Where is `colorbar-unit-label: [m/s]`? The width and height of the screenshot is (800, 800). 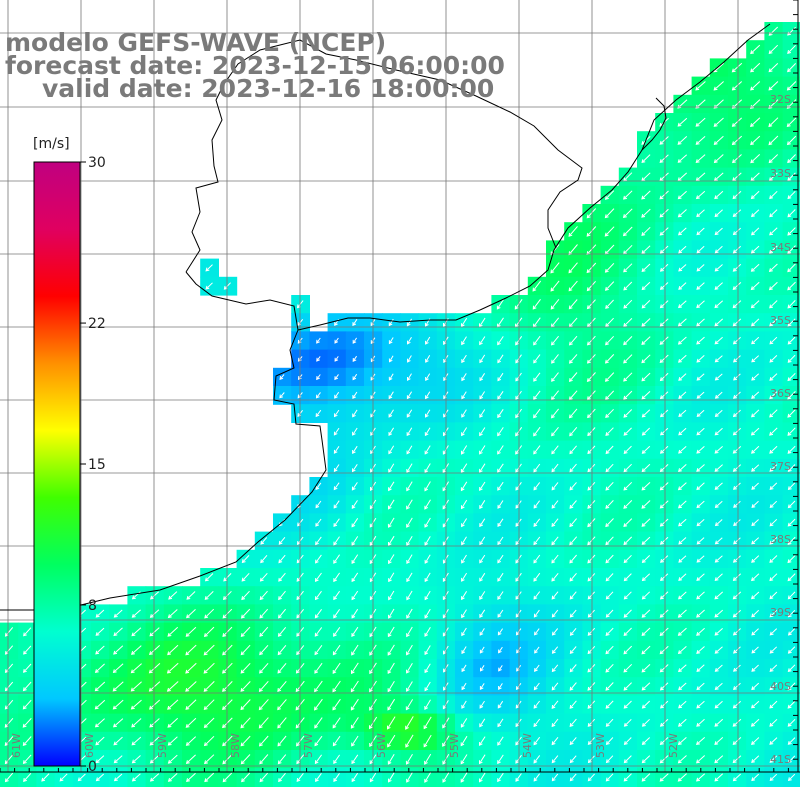
colorbar-unit-label: [m/s] is located at coordinates (51, 144).